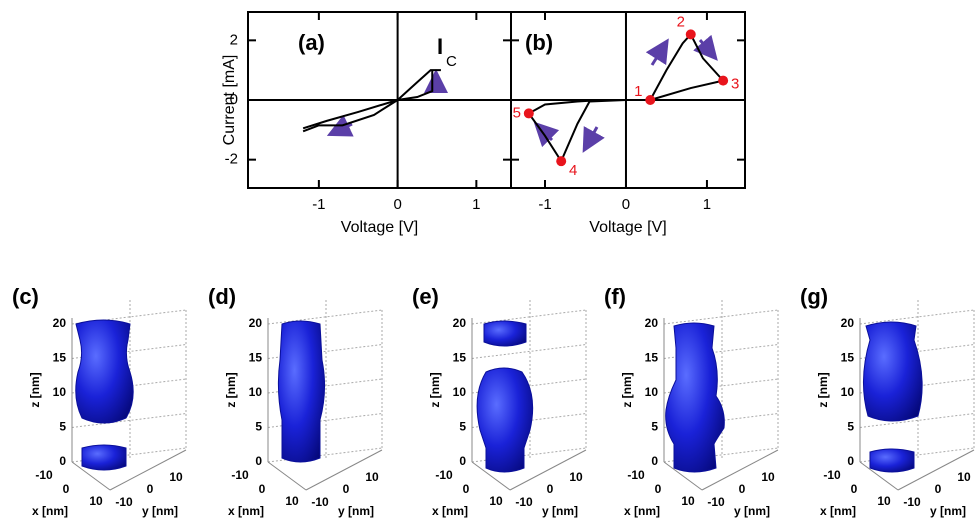 The image size is (979, 522). I want to click on panel-label: (f), so click(615, 296).